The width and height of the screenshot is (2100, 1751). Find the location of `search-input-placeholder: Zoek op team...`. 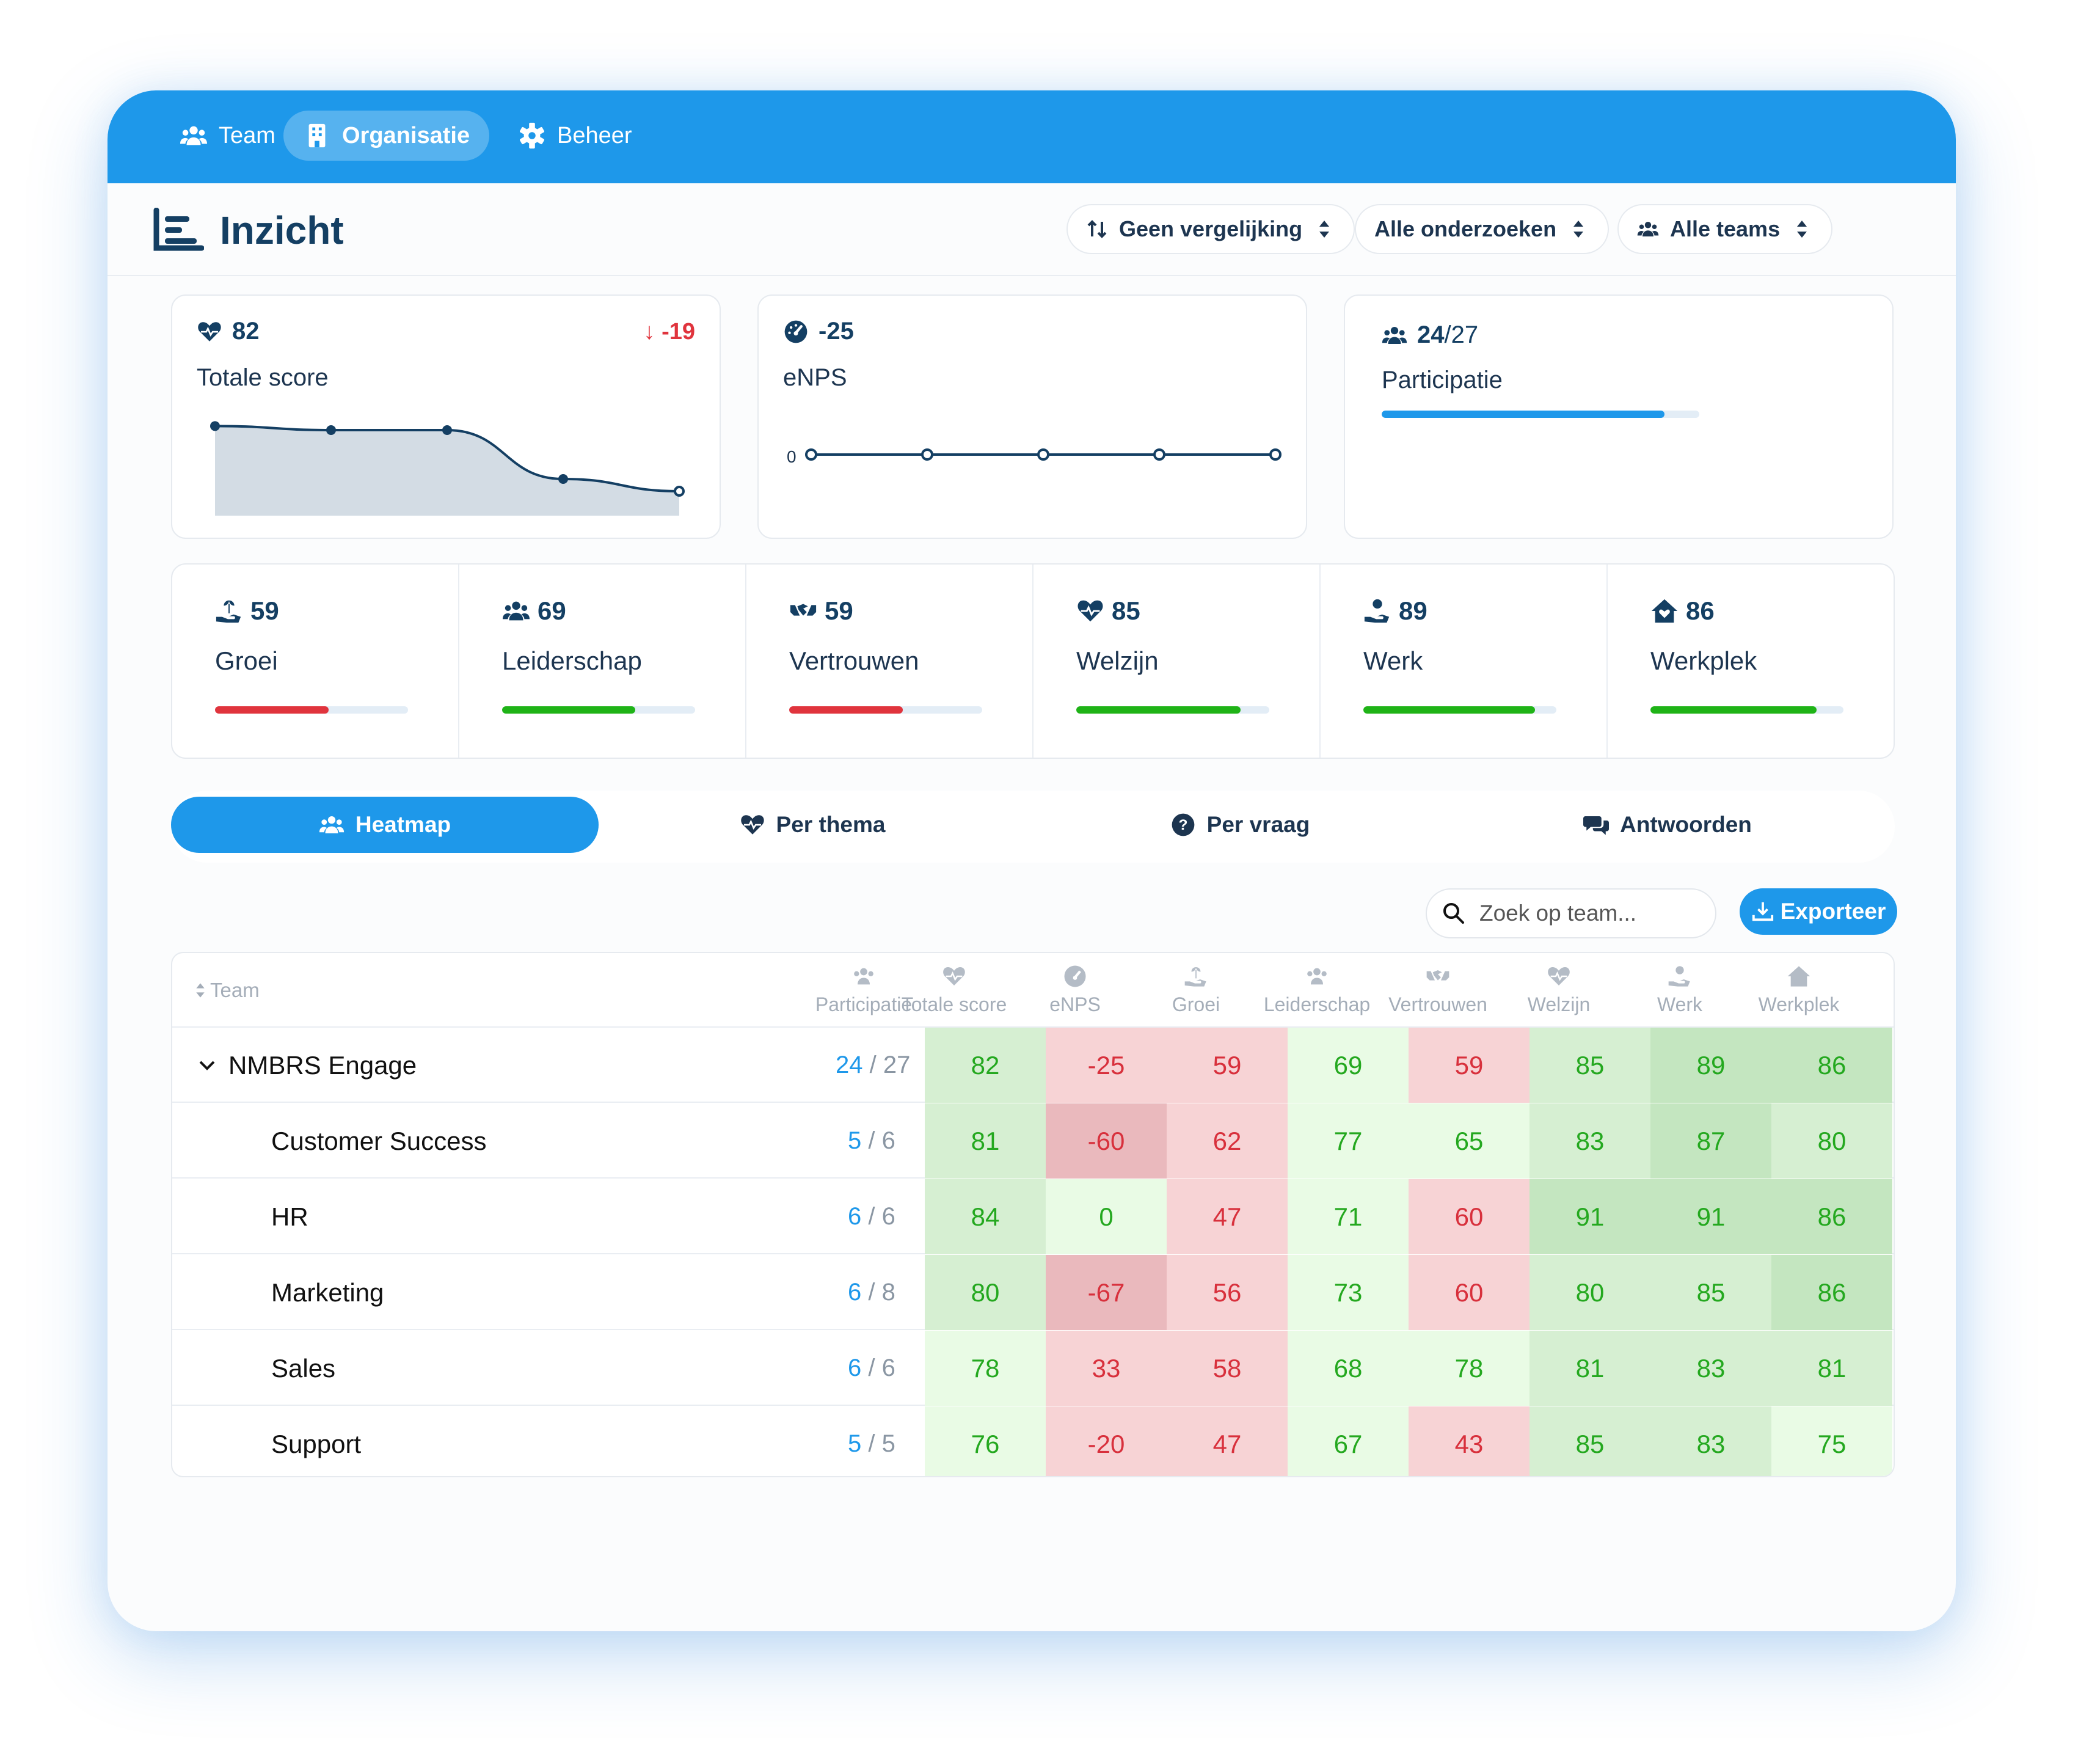

search-input-placeholder: Zoek op team... is located at coordinates (1558, 914).